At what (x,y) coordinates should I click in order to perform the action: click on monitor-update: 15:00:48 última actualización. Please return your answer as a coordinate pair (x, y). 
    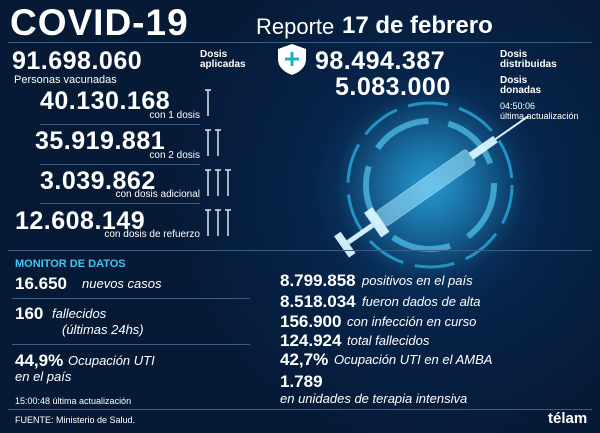
    Looking at the image, I should click on (73, 401).